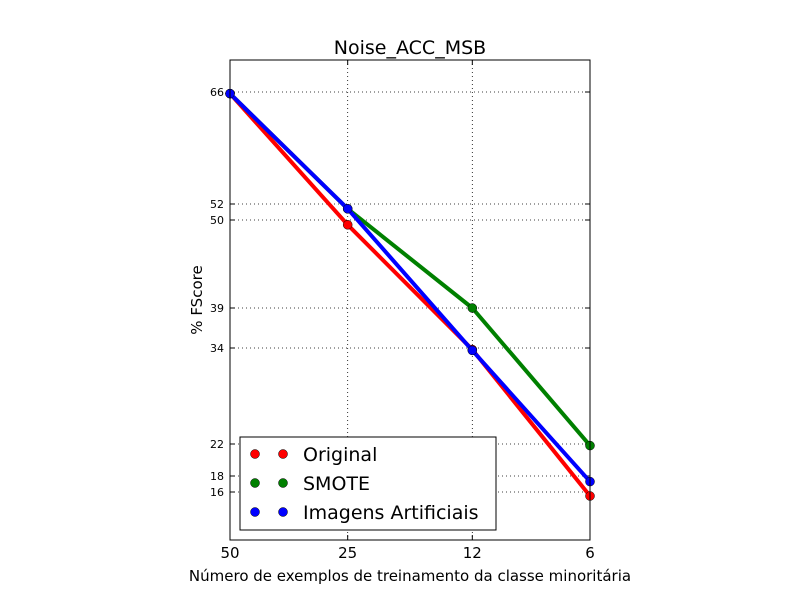 The width and height of the screenshot is (800, 600). What do you see at coordinates (347, 553) in the screenshot?
I see `x-tick-label: 25` at bounding box center [347, 553].